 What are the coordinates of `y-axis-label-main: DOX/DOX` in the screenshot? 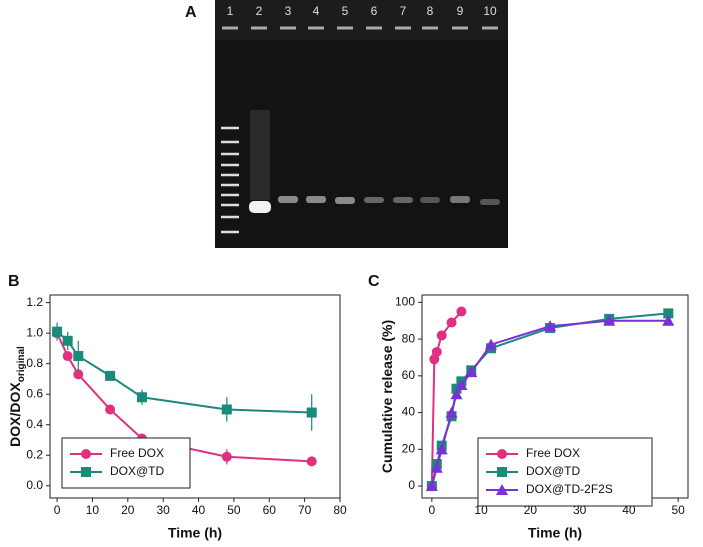 It's located at (15, 414).